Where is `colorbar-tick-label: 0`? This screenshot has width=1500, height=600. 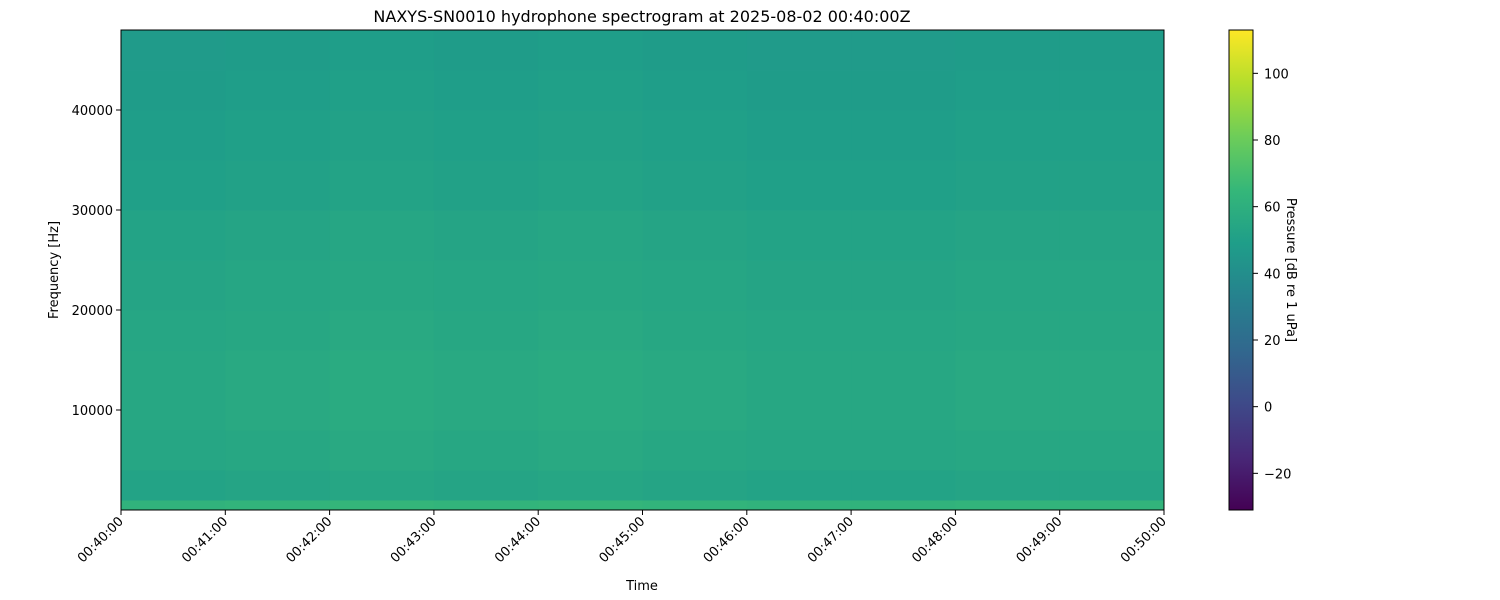 colorbar-tick-label: 0 is located at coordinates (1268, 408).